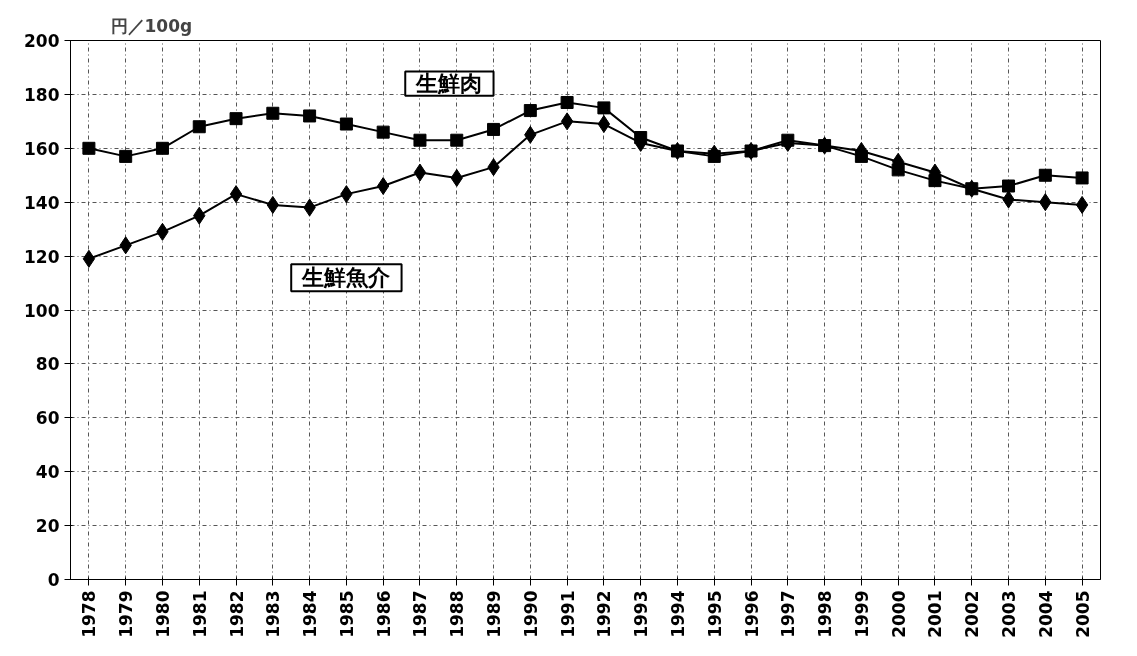  Describe the element at coordinates (42, 94) in the screenshot. I see `y-tick-label: 180` at that location.